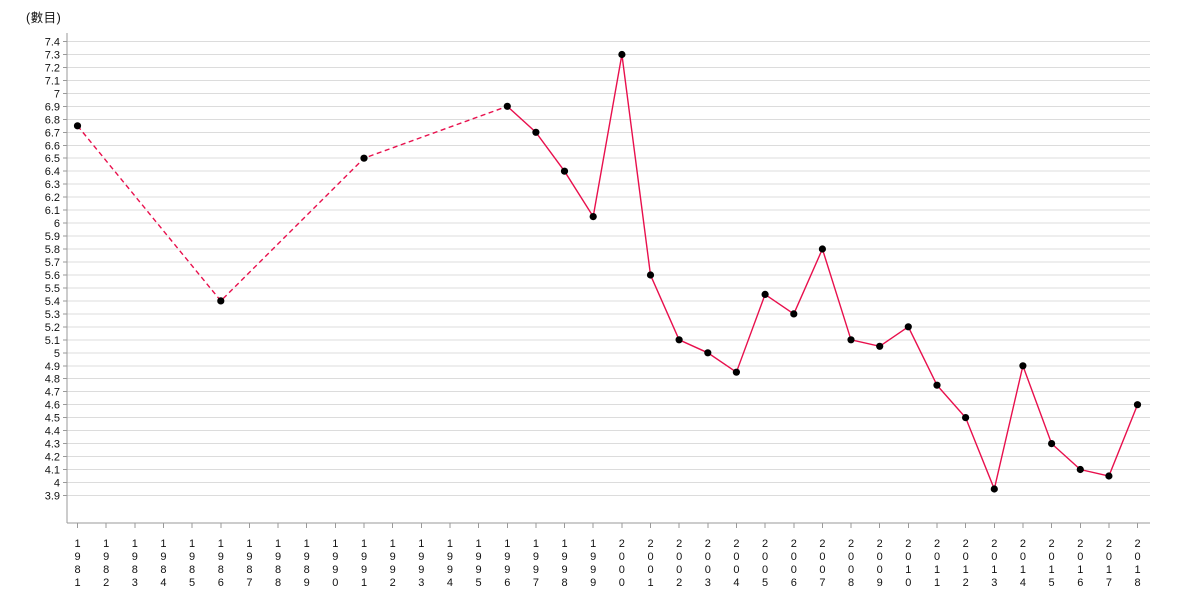 This screenshot has width=1180, height=600. I want to click on y-tick-label: 5.9, so click(52, 237).